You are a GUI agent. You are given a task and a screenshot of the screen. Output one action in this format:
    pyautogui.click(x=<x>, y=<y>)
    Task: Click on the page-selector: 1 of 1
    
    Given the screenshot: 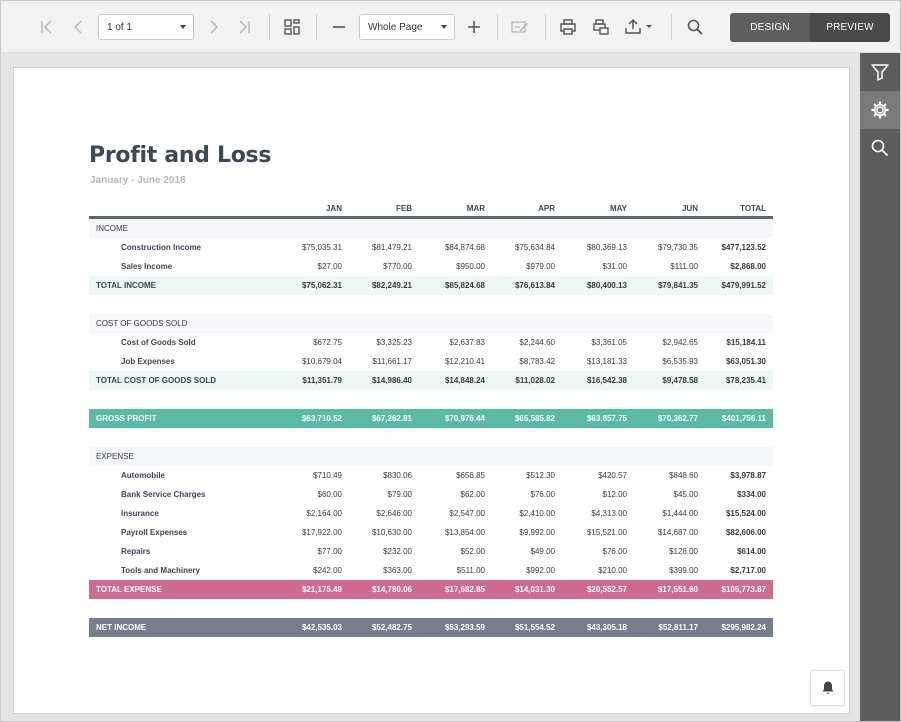 What is the action you would take?
    pyautogui.click(x=146, y=27)
    